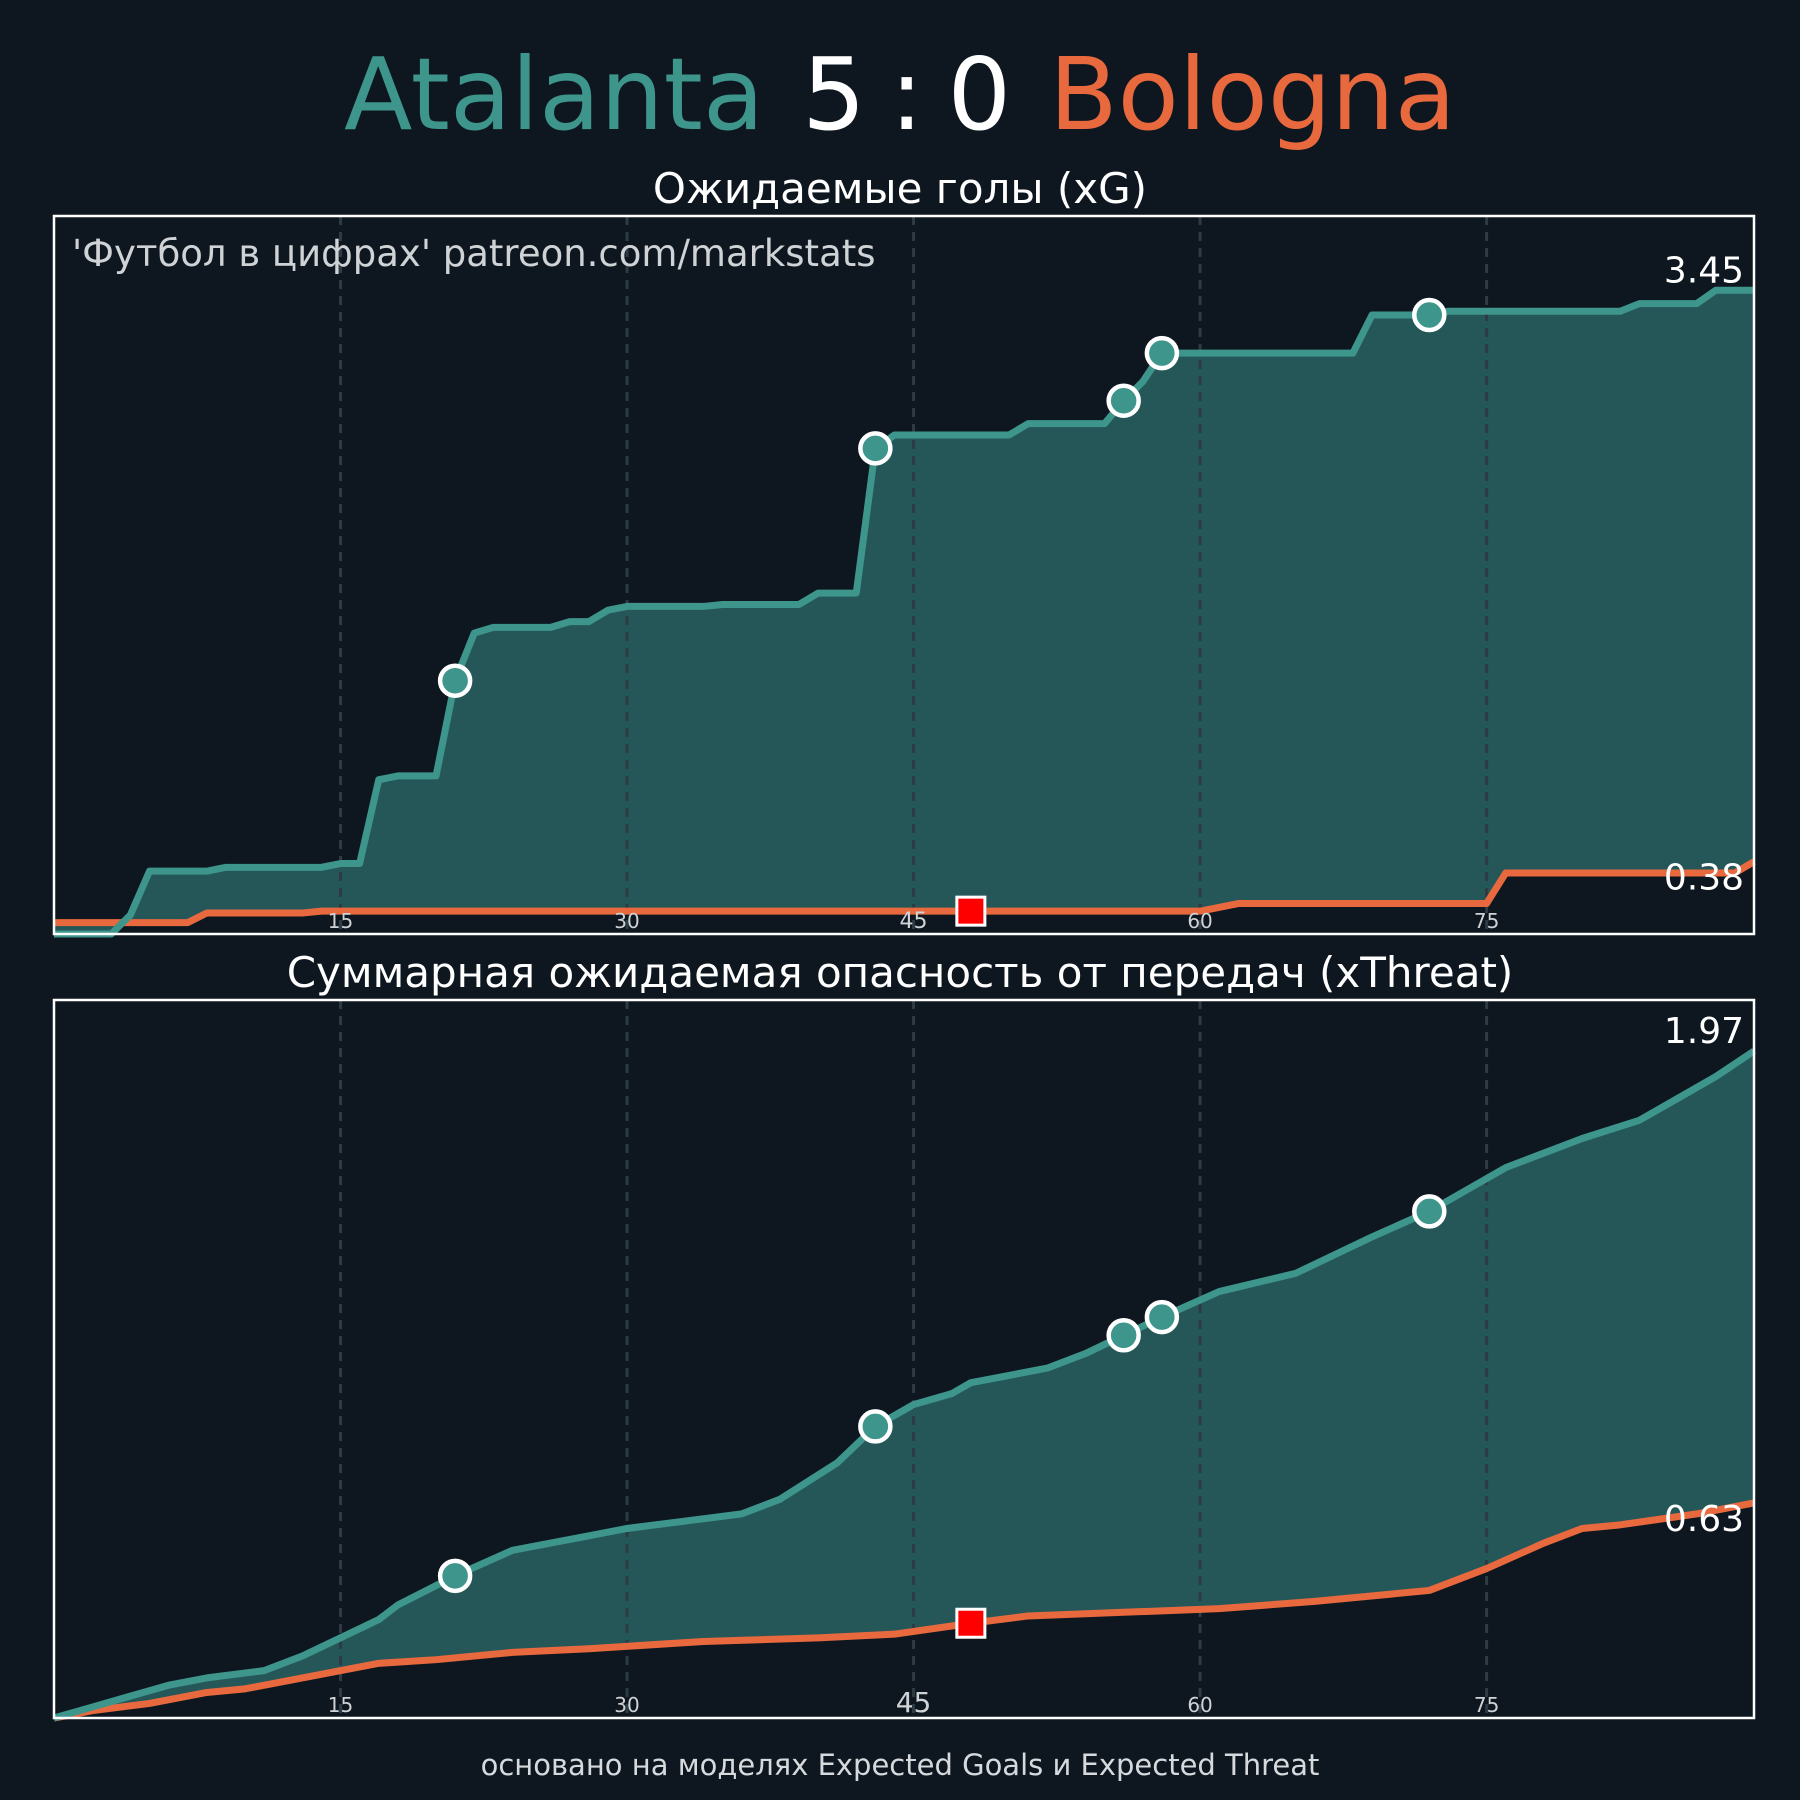  What do you see at coordinates (900, 188) in the screenshot?
I see `xg-chart-title: Ожидаемые голы (xG)` at bounding box center [900, 188].